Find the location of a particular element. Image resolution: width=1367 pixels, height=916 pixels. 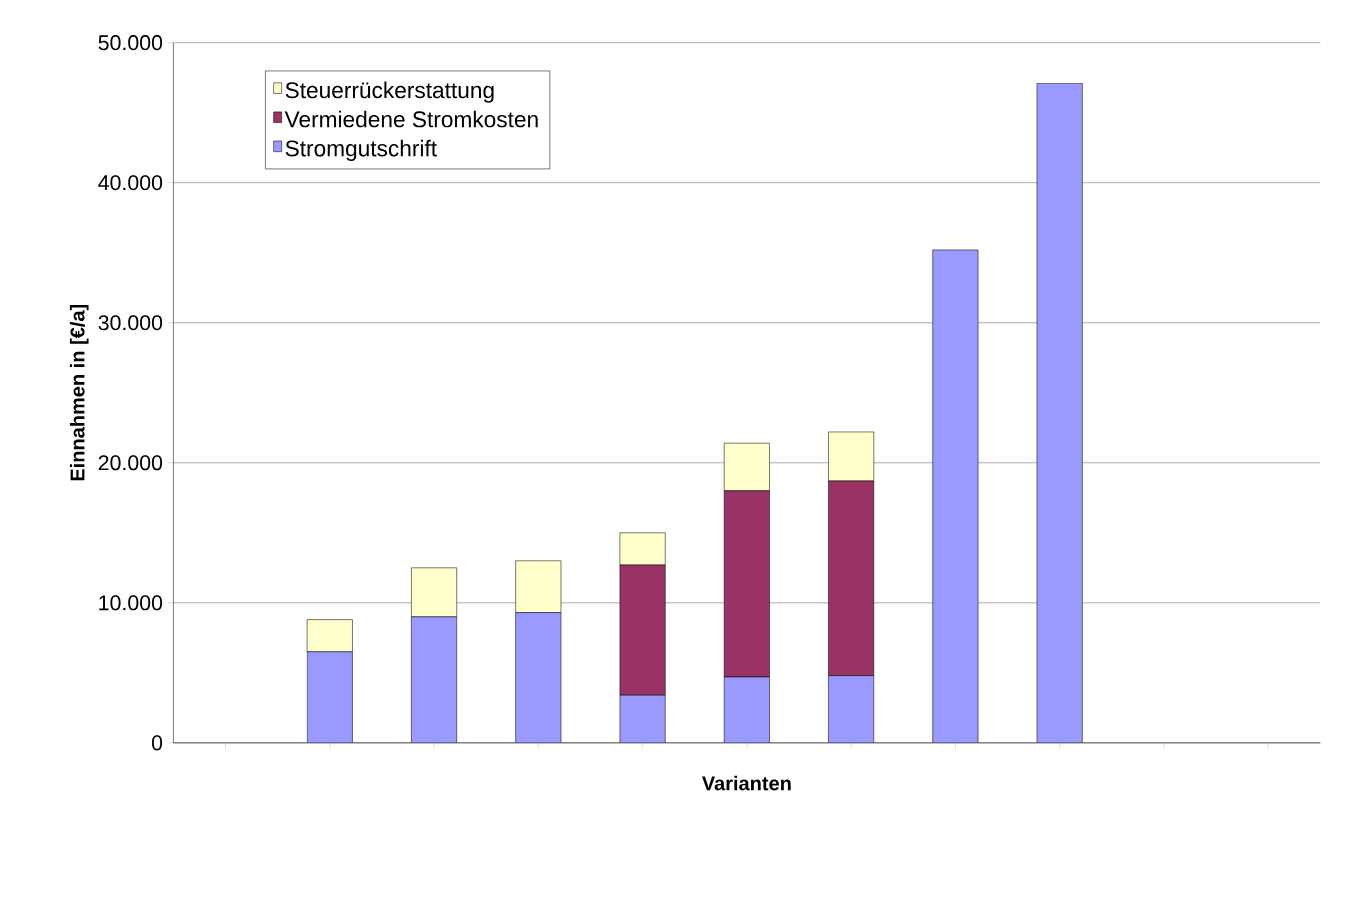

y-axis-title: Einnahmen in [€/a] is located at coordinates (79, 392).